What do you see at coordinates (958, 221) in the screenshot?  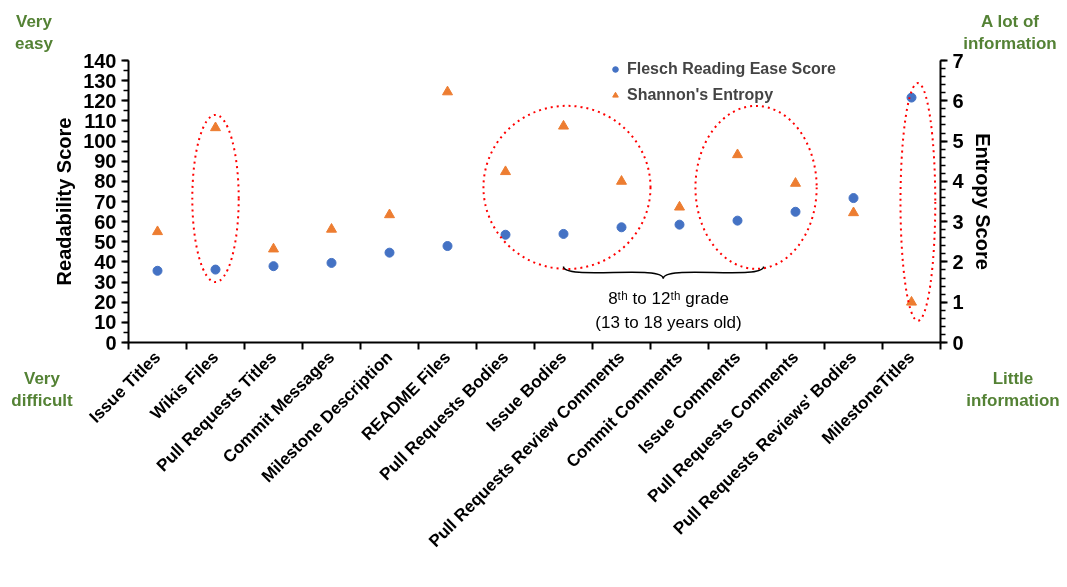 I see `y2-tick-label: 3` at bounding box center [958, 221].